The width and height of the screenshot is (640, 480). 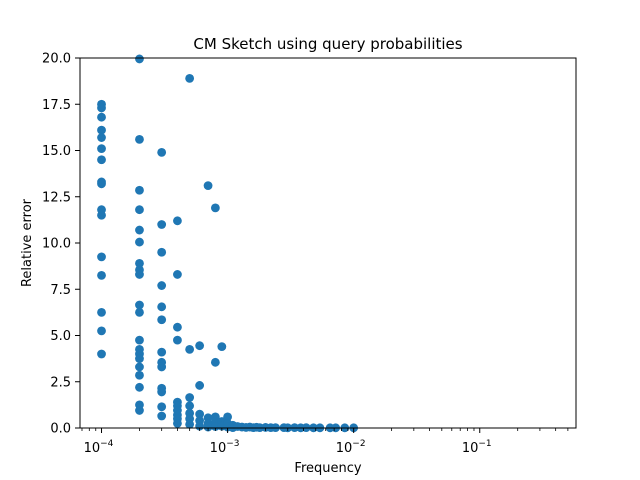 What do you see at coordinates (27, 242) in the screenshot?
I see `y-axis-label: Relative error` at bounding box center [27, 242].